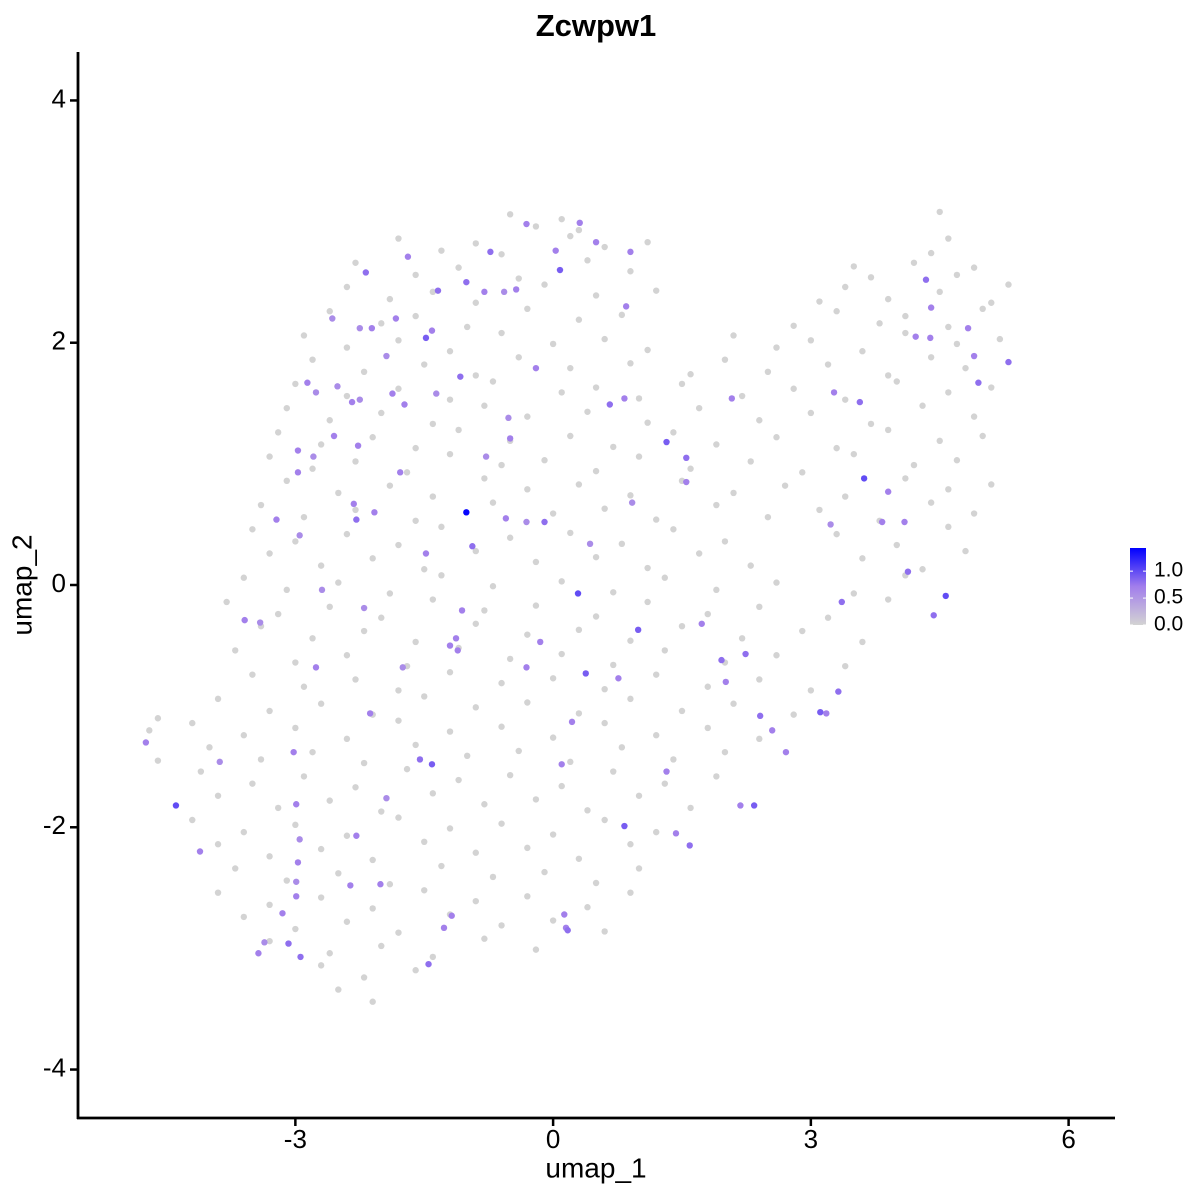 The width and height of the screenshot is (1200, 1200). What do you see at coordinates (596, 25) in the screenshot?
I see `chart-title: Zcwpw1` at bounding box center [596, 25].